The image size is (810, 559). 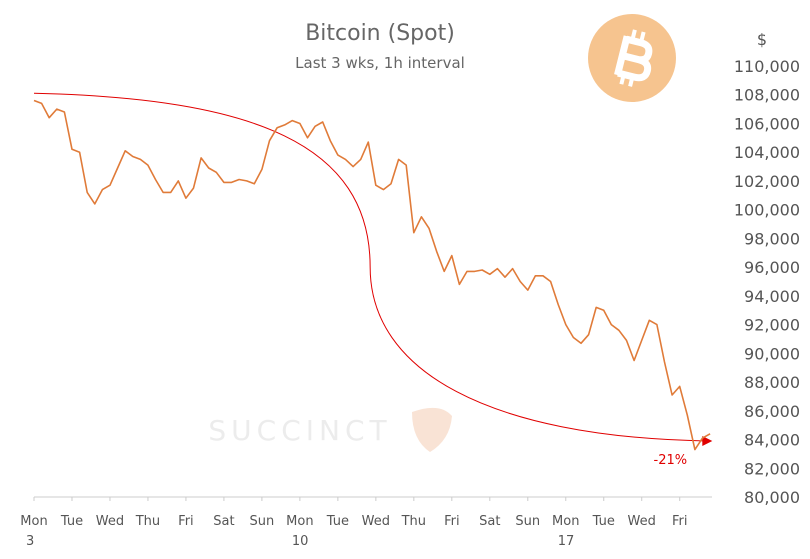 I want to click on x-date-label: 10, so click(x=300, y=541).